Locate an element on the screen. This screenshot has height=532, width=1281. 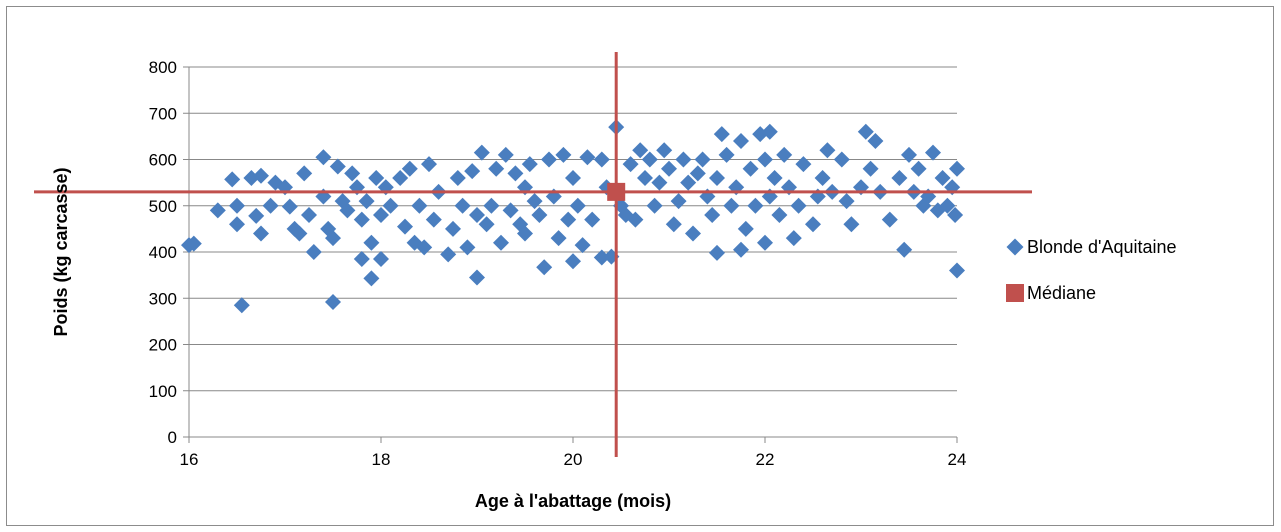
x-tick-label: 24 is located at coordinates (957, 459).